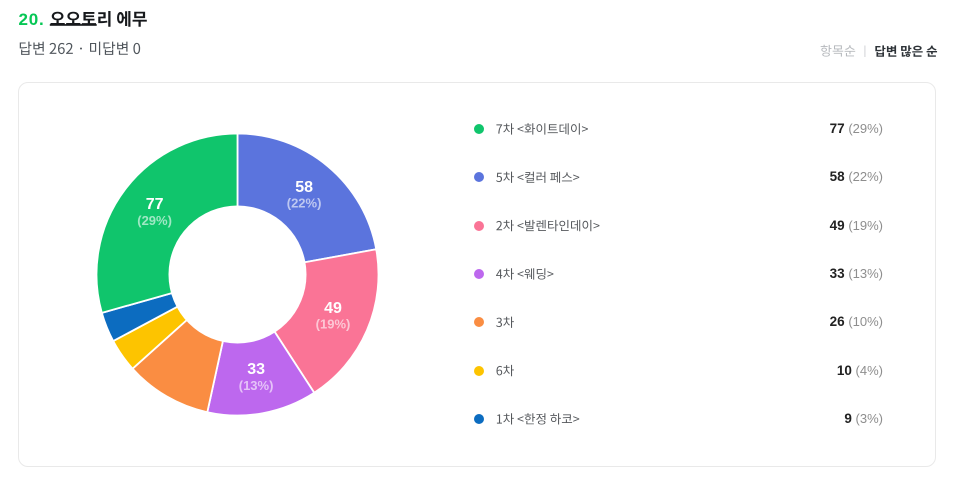 This screenshot has height=483, width=957. What do you see at coordinates (154, 220) in the screenshot?
I see `svg-text: (29%)` at bounding box center [154, 220].